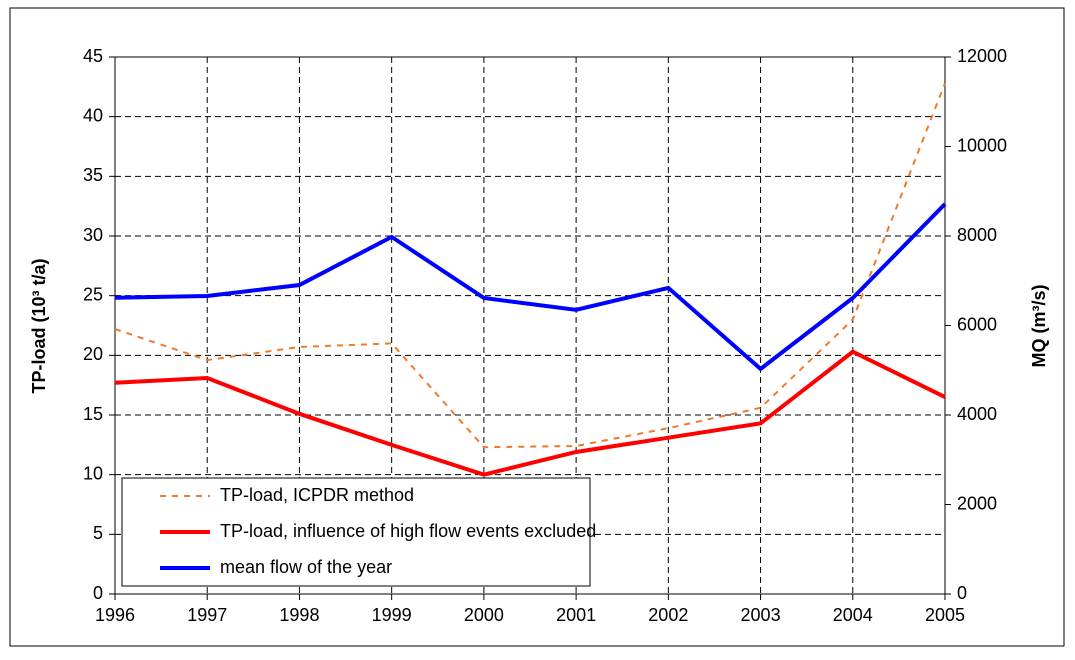 The width and height of the screenshot is (1075, 660). Describe the element at coordinates (93, 175) in the screenshot. I see `y-tick-label: 35` at that location.